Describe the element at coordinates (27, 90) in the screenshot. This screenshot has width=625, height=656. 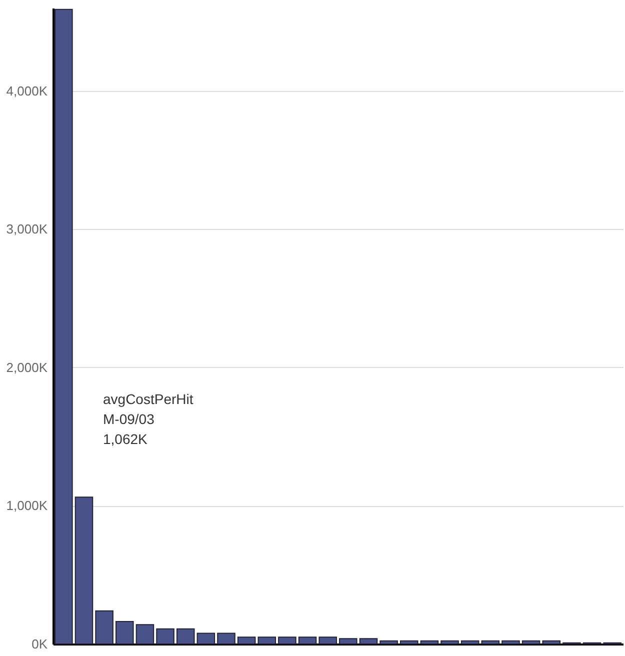
I see `y-tick-label: 4,000K` at that location.